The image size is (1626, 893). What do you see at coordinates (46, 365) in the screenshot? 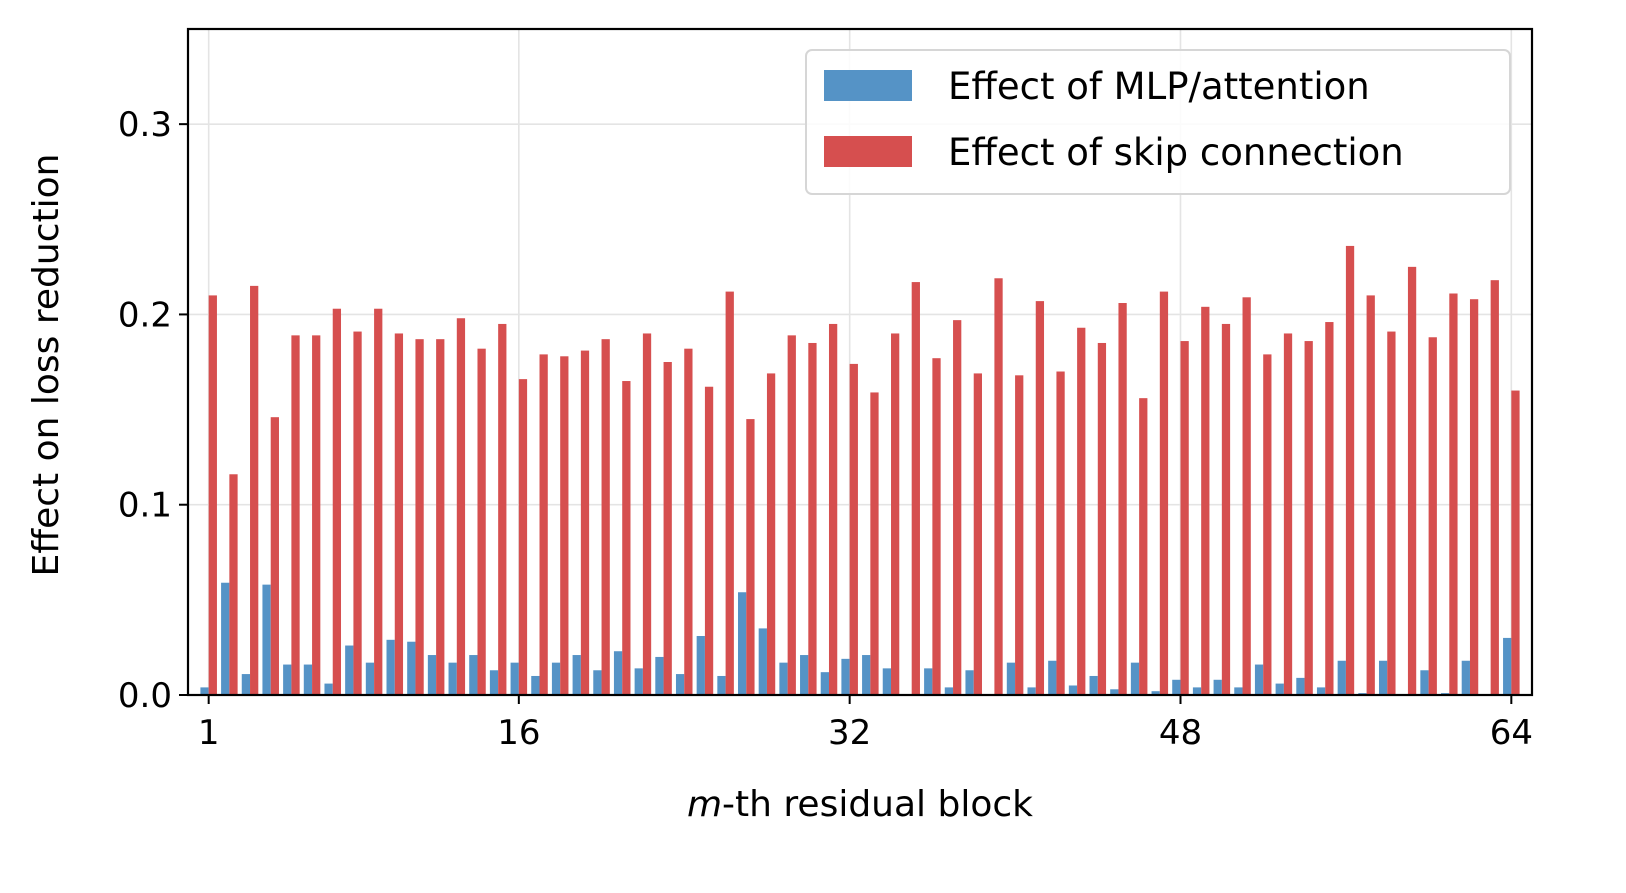
I see `y-axis-label: Effect on loss reduction` at bounding box center [46, 365].